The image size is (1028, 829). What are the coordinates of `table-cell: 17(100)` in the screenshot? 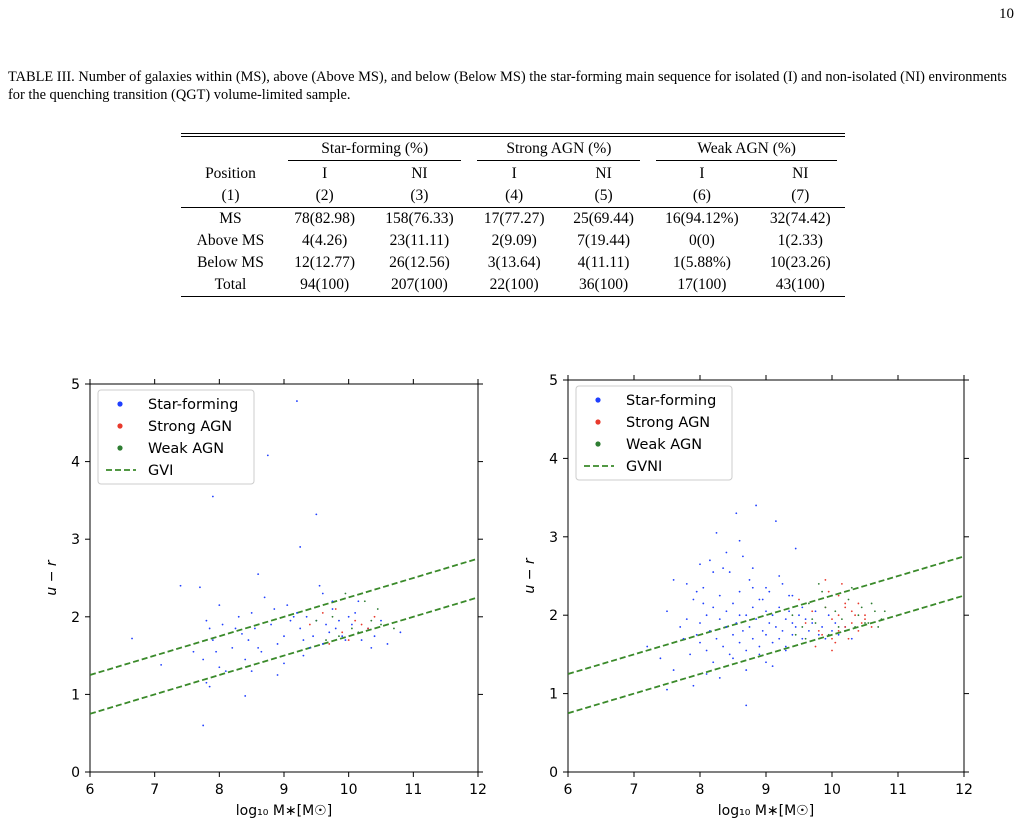 It's located at (702, 285).